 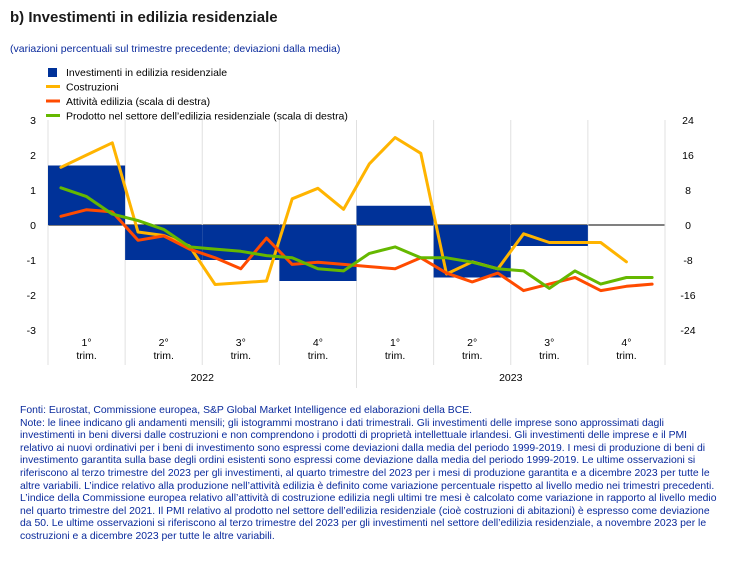 What do you see at coordinates (688, 156) in the screenshot?
I see `right-tick-label: 16` at bounding box center [688, 156].